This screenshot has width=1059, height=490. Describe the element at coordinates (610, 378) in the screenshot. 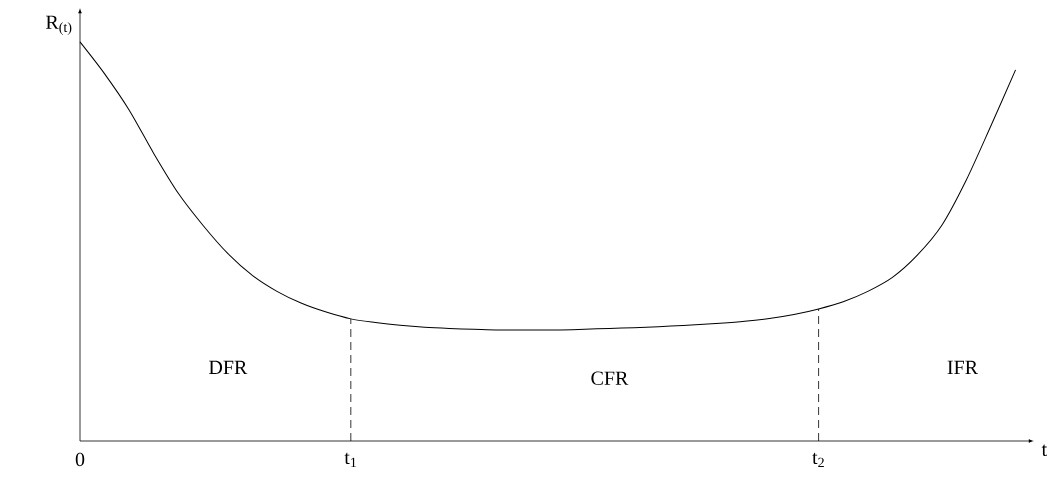

I see `annotation: CFR` at that location.